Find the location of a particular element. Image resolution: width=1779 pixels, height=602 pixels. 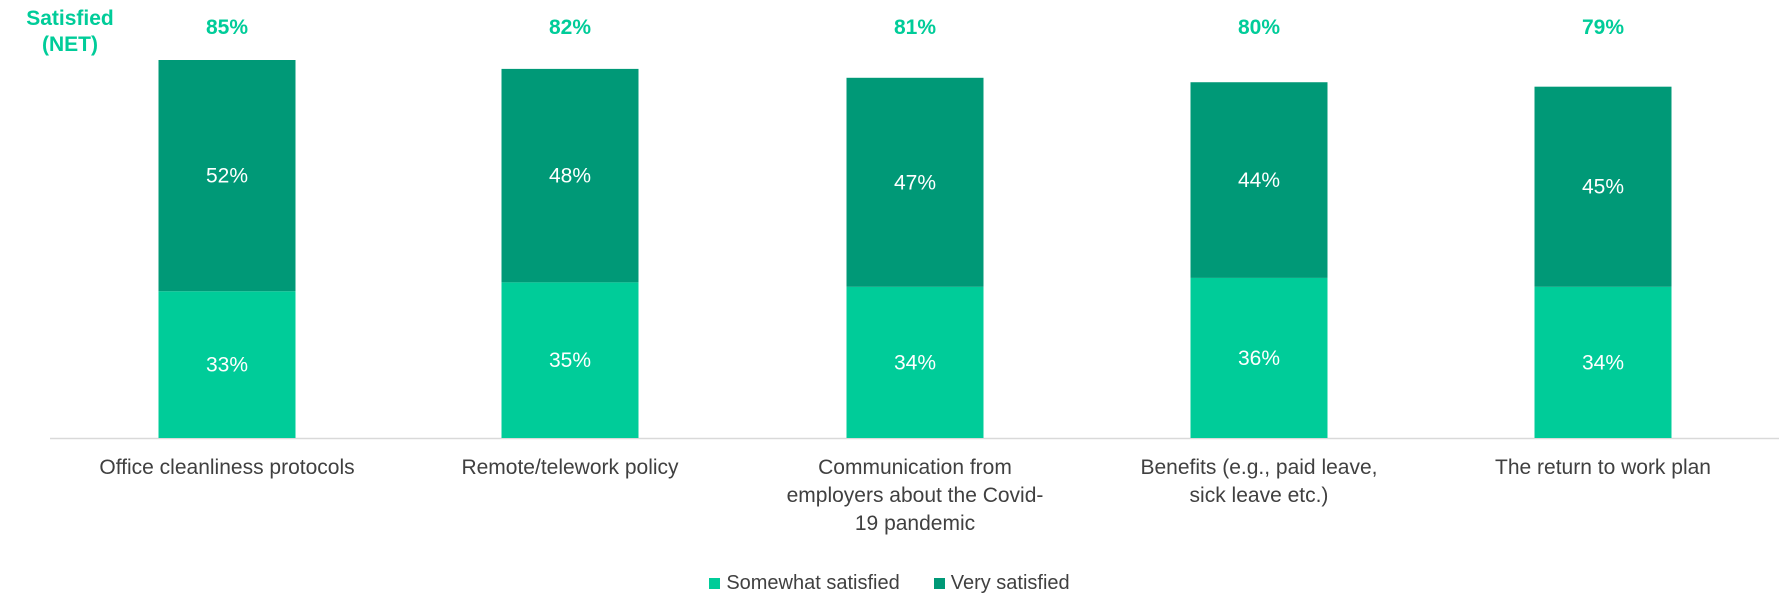

legend-label-very: Very satisfied is located at coordinates (1010, 583).